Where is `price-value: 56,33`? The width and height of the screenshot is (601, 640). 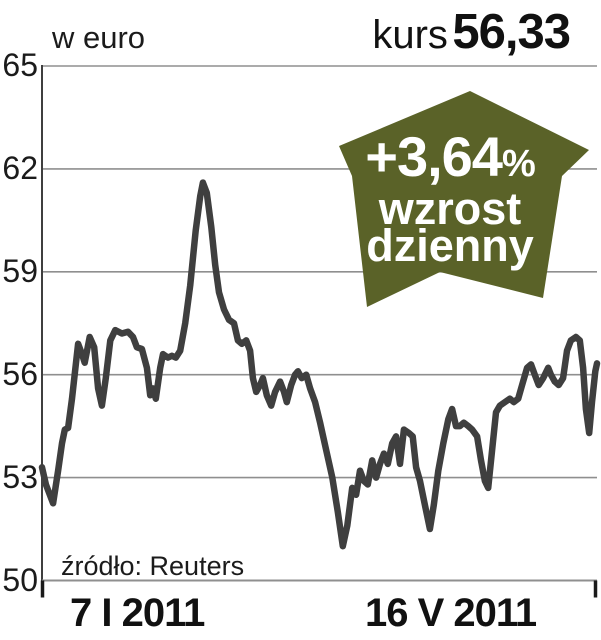
price-value: 56,33 is located at coordinates (511, 32).